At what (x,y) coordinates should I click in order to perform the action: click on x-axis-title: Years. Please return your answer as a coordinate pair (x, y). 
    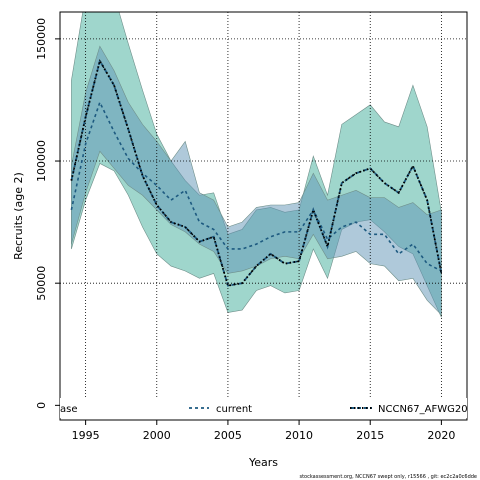
    Looking at the image, I should click on (263, 462).